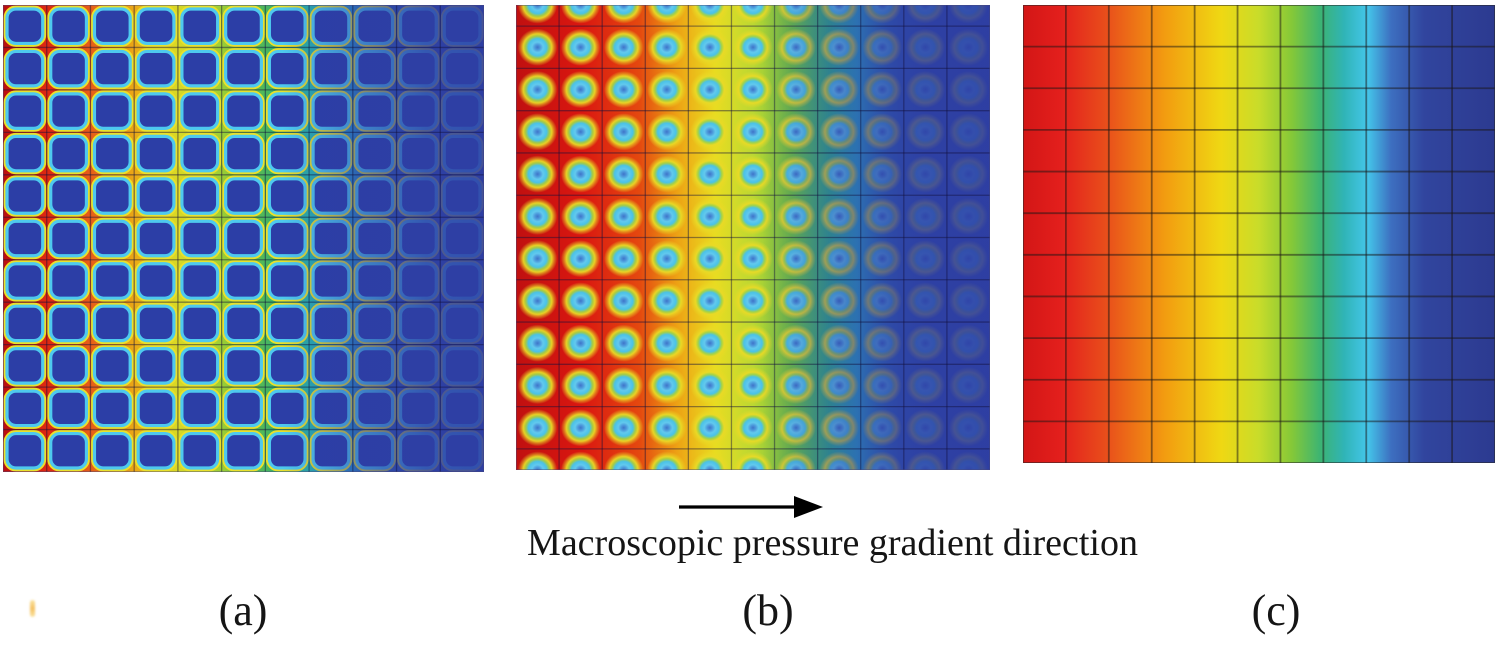 The image size is (1500, 647). I want to click on panel-label-c: (c), so click(1276, 610).